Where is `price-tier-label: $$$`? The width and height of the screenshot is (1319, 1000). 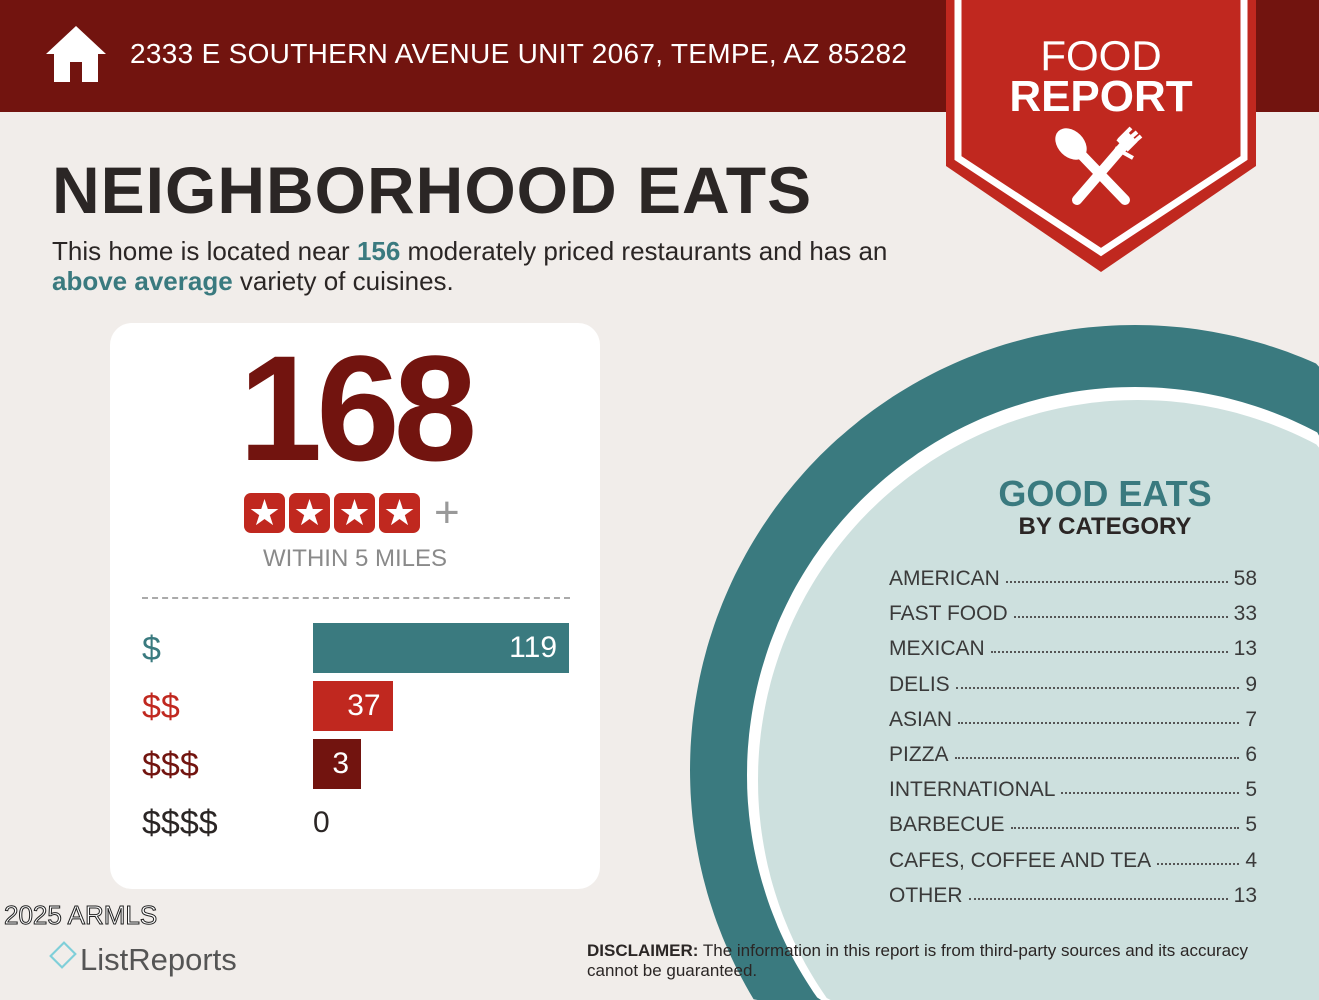 price-tier-label: $$$ is located at coordinates (170, 765).